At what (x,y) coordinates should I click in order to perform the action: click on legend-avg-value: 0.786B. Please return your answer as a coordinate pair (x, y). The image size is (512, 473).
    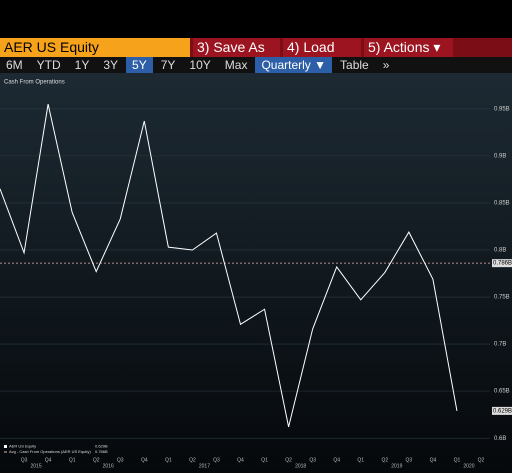
    Looking at the image, I should click on (101, 451).